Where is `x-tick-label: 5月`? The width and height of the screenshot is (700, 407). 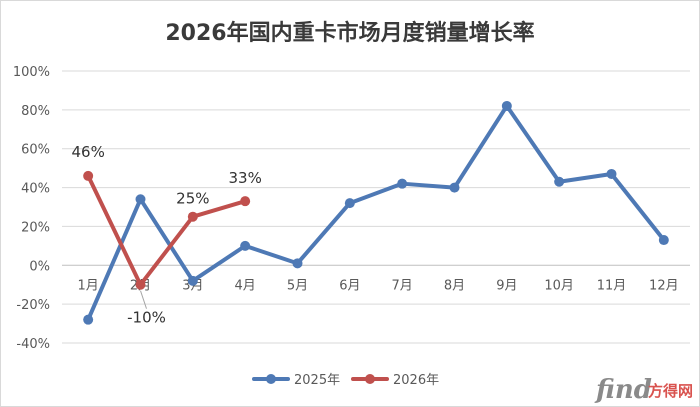 x-tick-label: 5月 is located at coordinates (297, 285).